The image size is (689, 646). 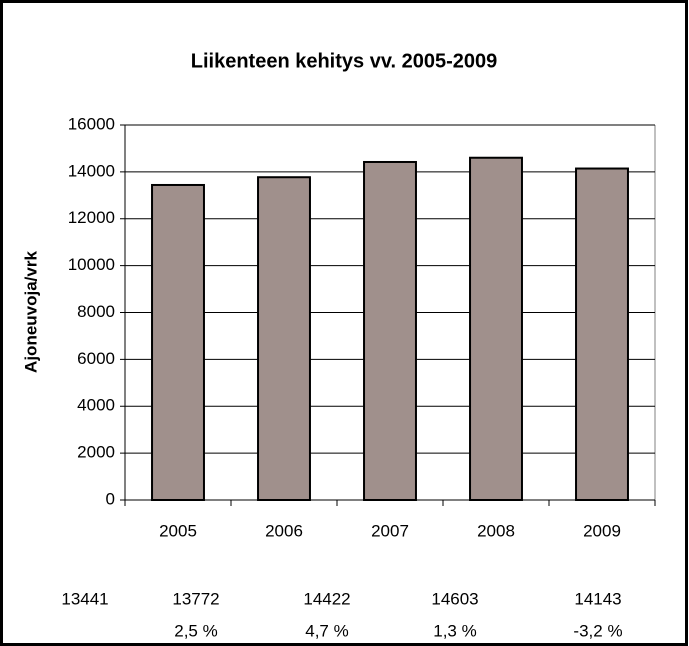 What do you see at coordinates (195, 630) in the screenshot?
I see `table-change: 2,5 %` at bounding box center [195, 630].